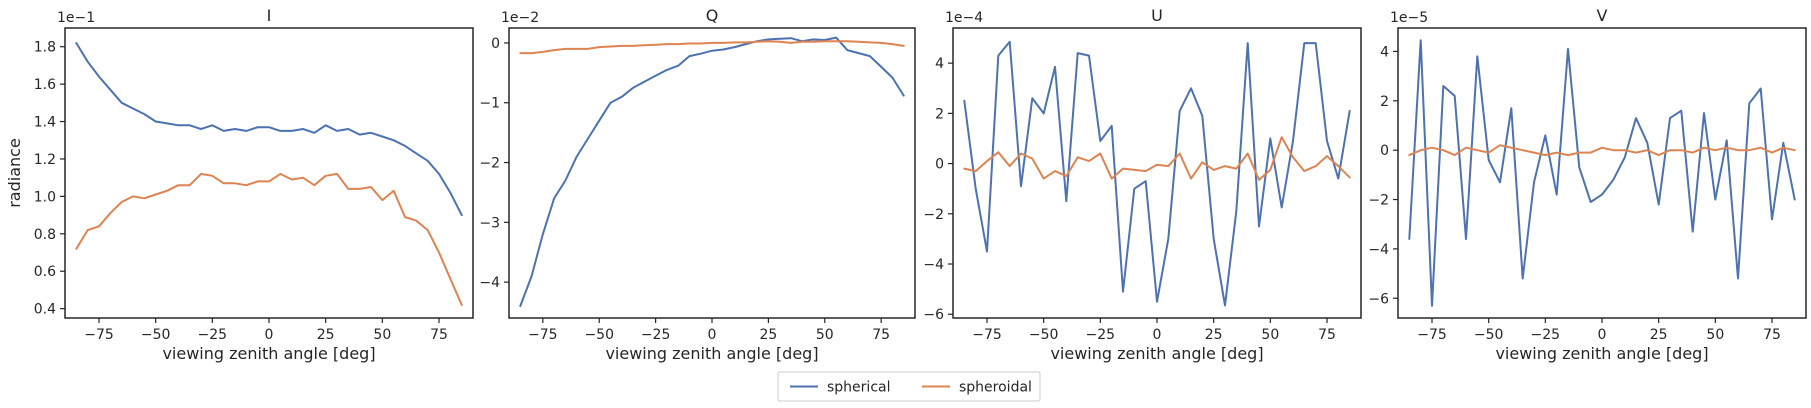 The height and width of the screenshot is (408, 1811). I want to click on legend-frame, so click(909, 386).